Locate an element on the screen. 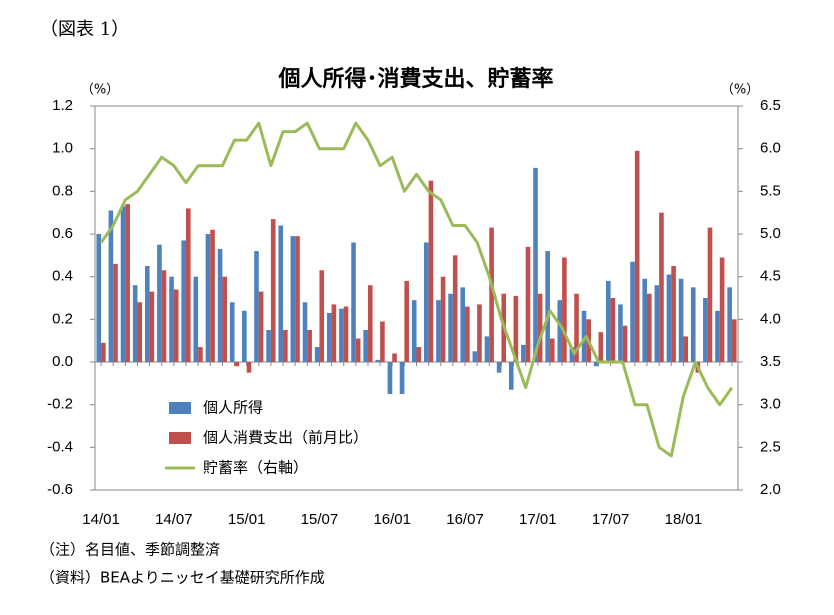 This screenshot has width=834, height=615. y-tick-label: -0.2 is located at coordinates (60, 404).